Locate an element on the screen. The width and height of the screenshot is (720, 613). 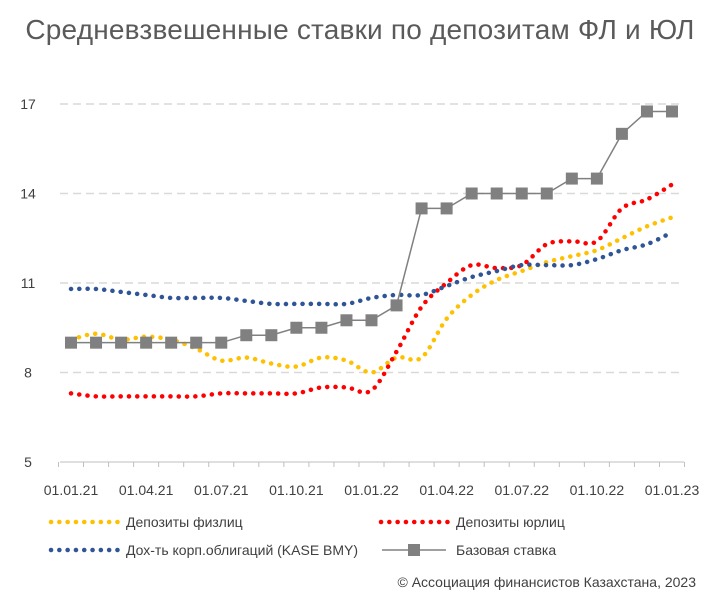
legend-marker is located at coordinates (414, 550).